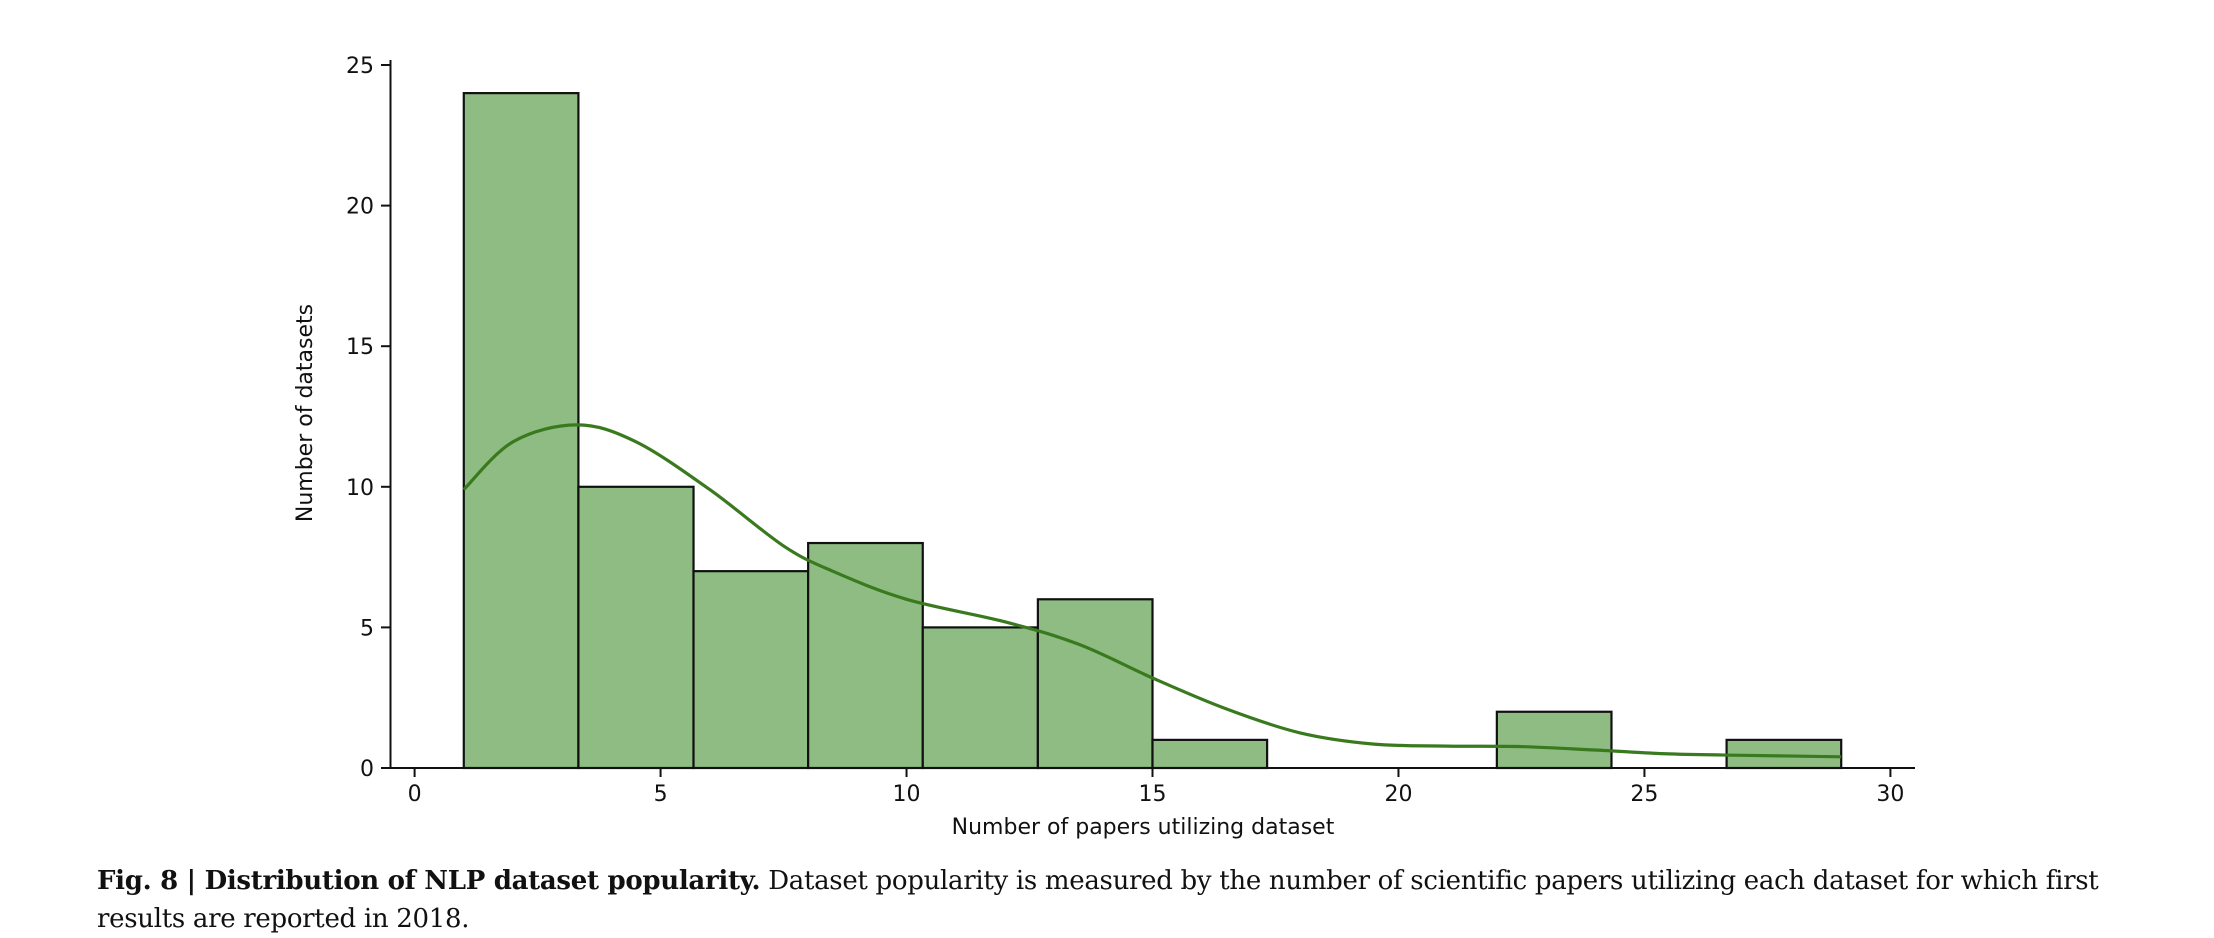 This screenshot has height=938, width=2214. What do you see at coordinates (305, 413) in the screenshot?
I see `y-axis-title: Number of datasets` at bounding box center [305, 413].